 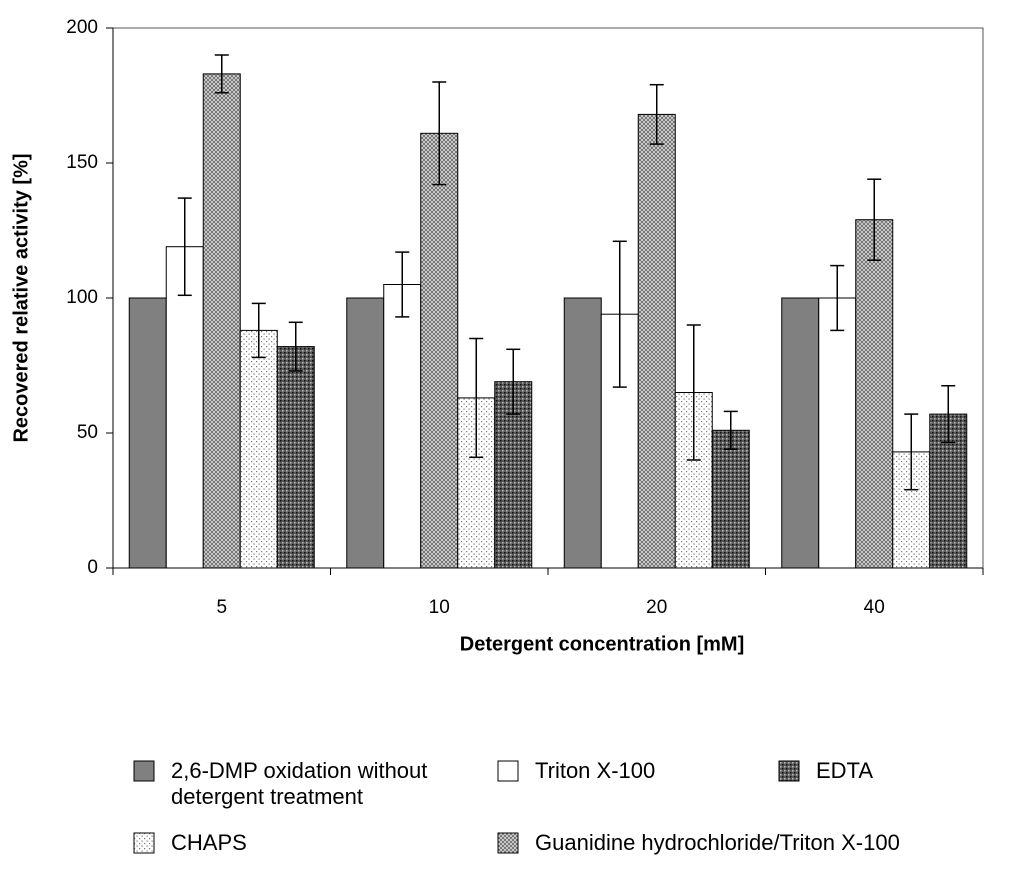 I want to click on legend-item: Guanidine hydrochloride/Triton X-100, so click(x=766, y=843).